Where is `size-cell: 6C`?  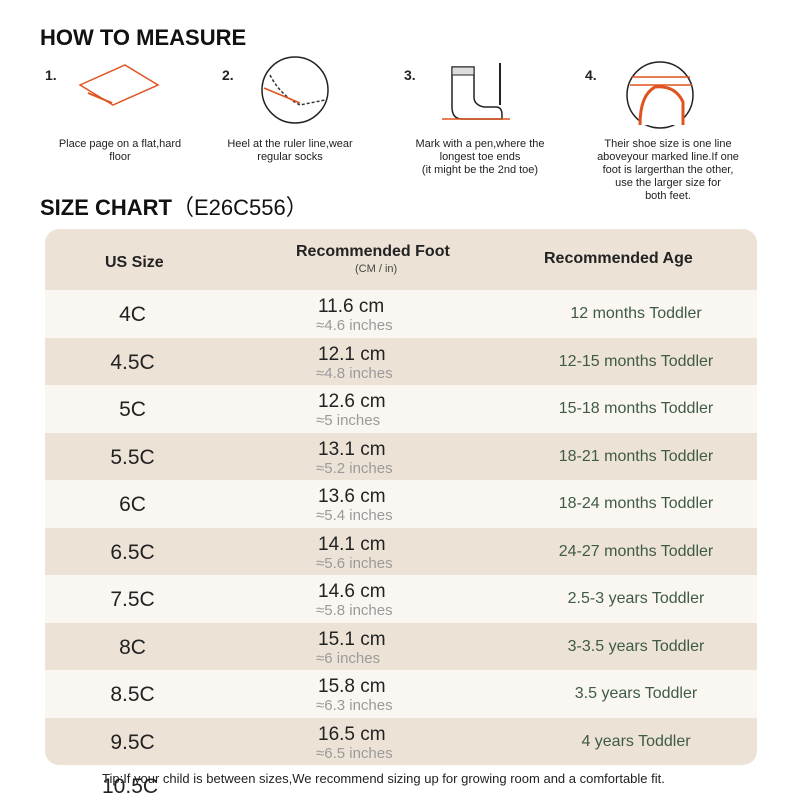 size-cell: 6C is located at coordinates (132, 504).